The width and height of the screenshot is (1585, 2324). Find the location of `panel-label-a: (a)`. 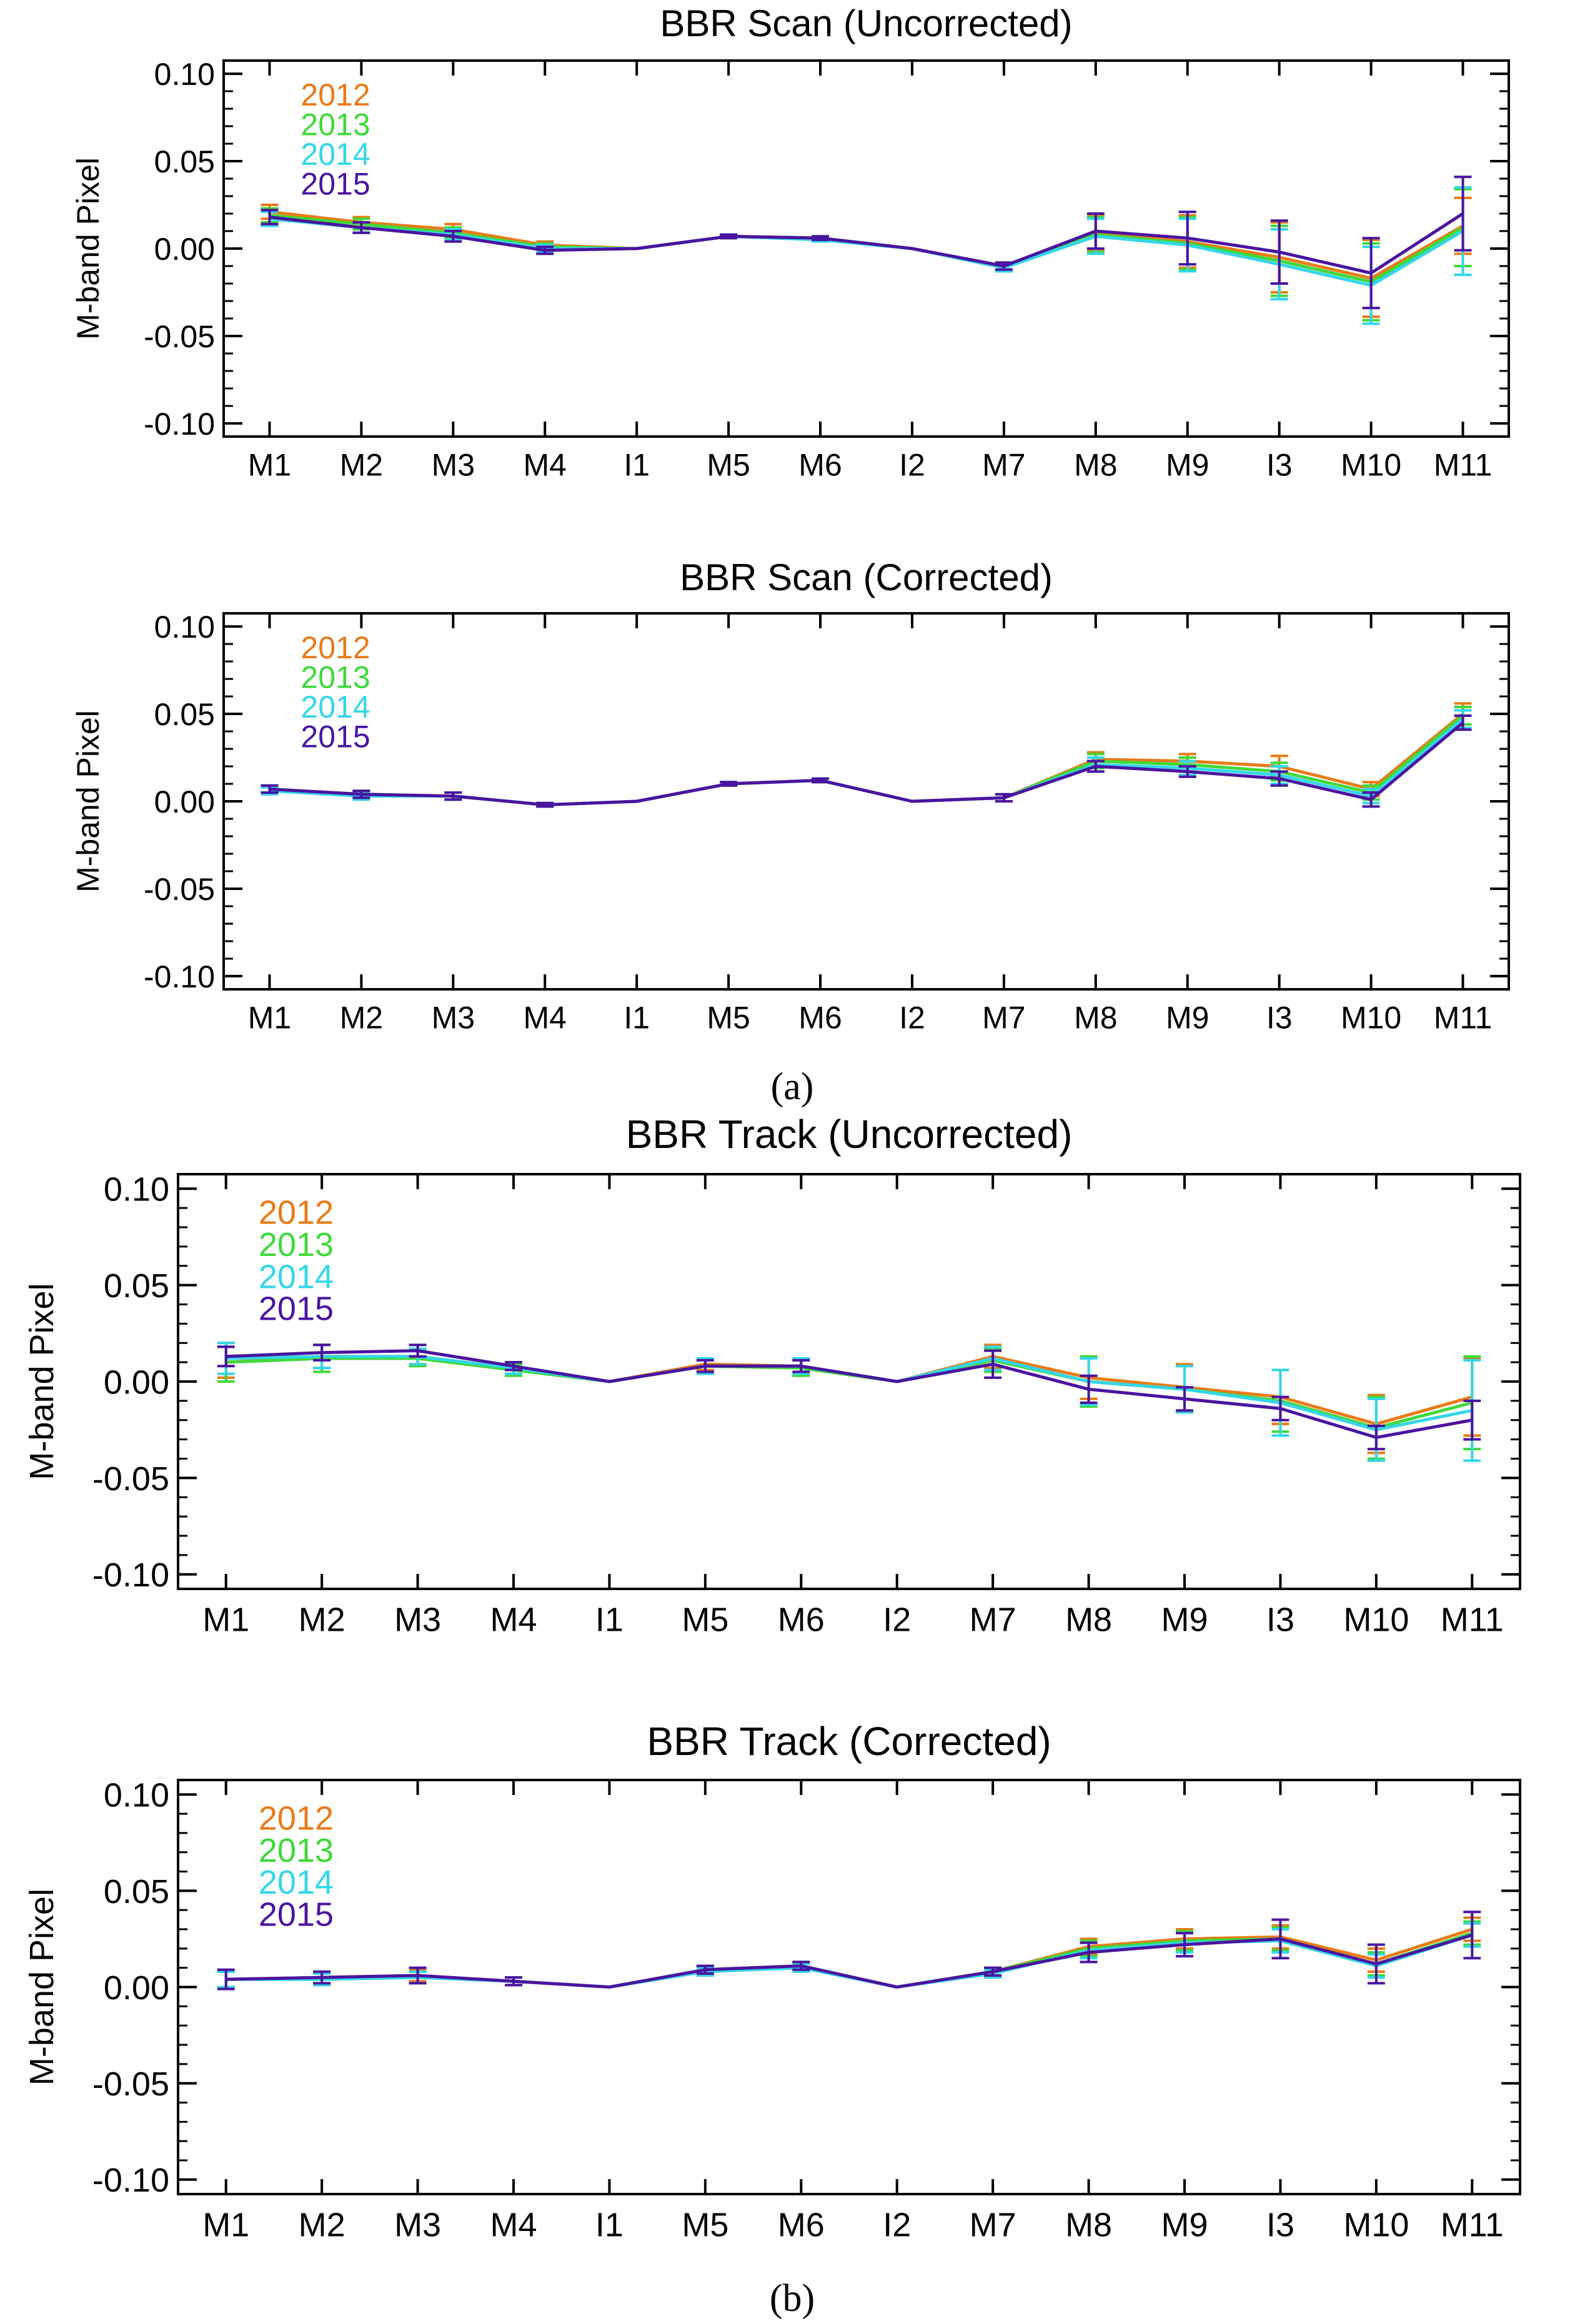

panel-label-a: (a) is located at coordinates (792, 1087).